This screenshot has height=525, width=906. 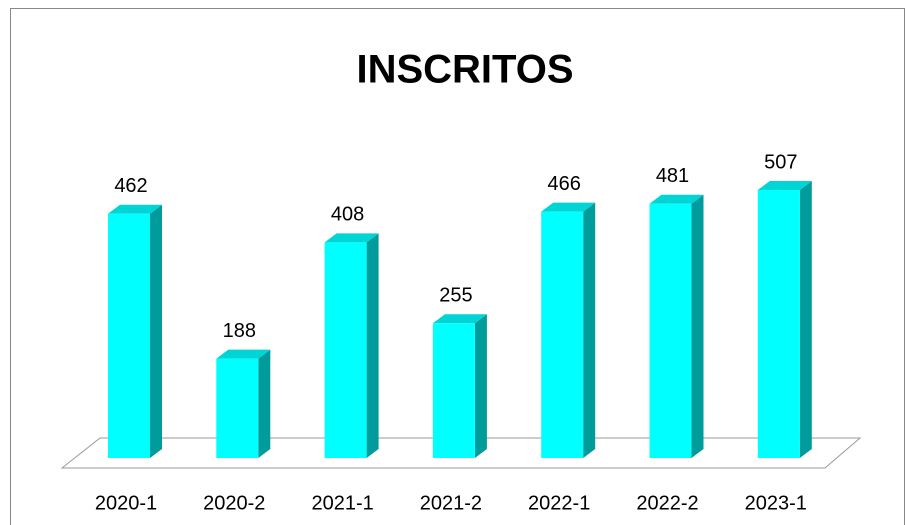 What do you see at coordinates (780, 162) in the screenshot?
I see `value-label: 507` at bounding box center [780, 162].